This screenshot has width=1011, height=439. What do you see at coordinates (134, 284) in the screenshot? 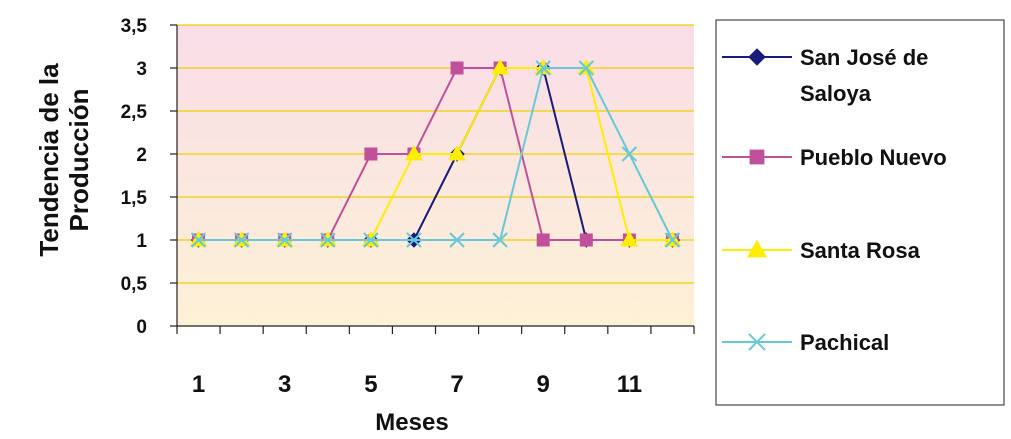
I see `y-tick-label: 0,5` at bounding box center [134, 284].